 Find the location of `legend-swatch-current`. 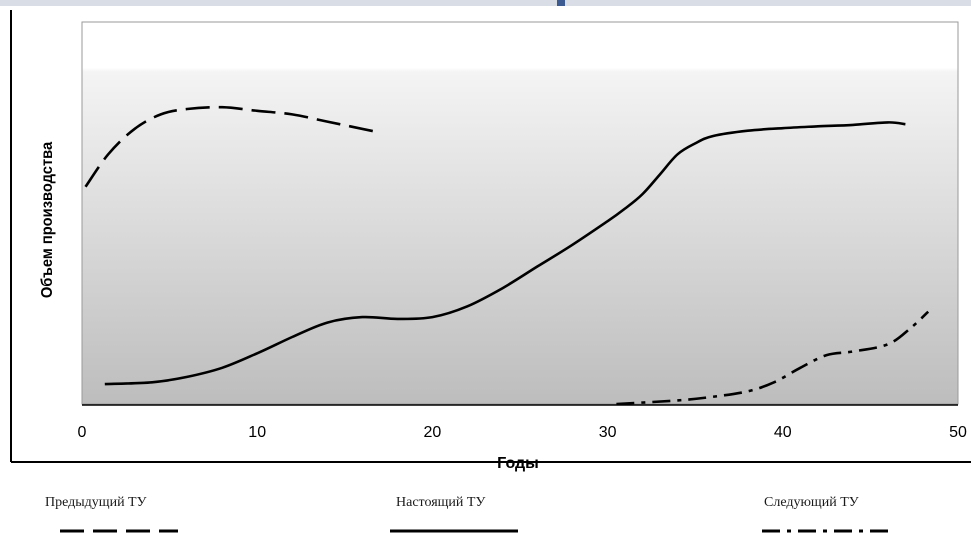

legend-swatch-current is located at coordinates (454, 531).